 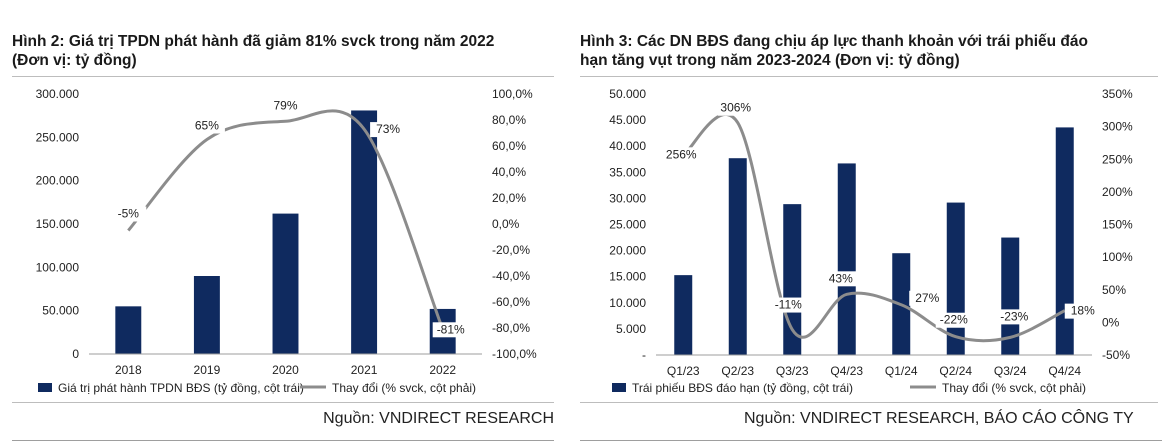 I want to click on x-tick-label: Q4/23, so click(x=846, y=371).